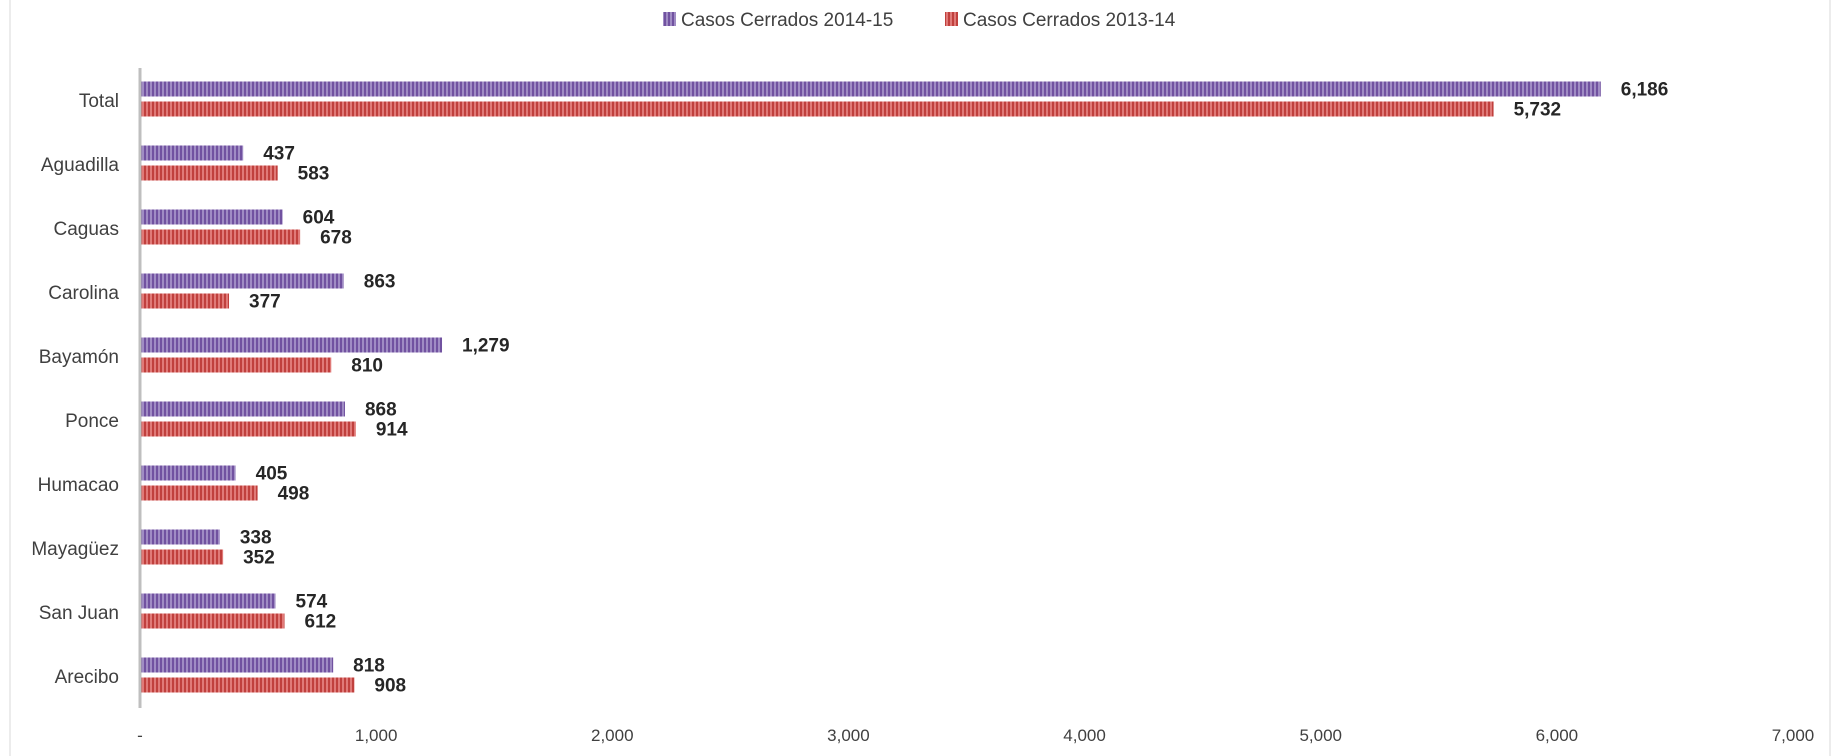  Describe the element at coordinates (612, 735) in the screenshot. I see `x-tick-label: 2,000` at that location.